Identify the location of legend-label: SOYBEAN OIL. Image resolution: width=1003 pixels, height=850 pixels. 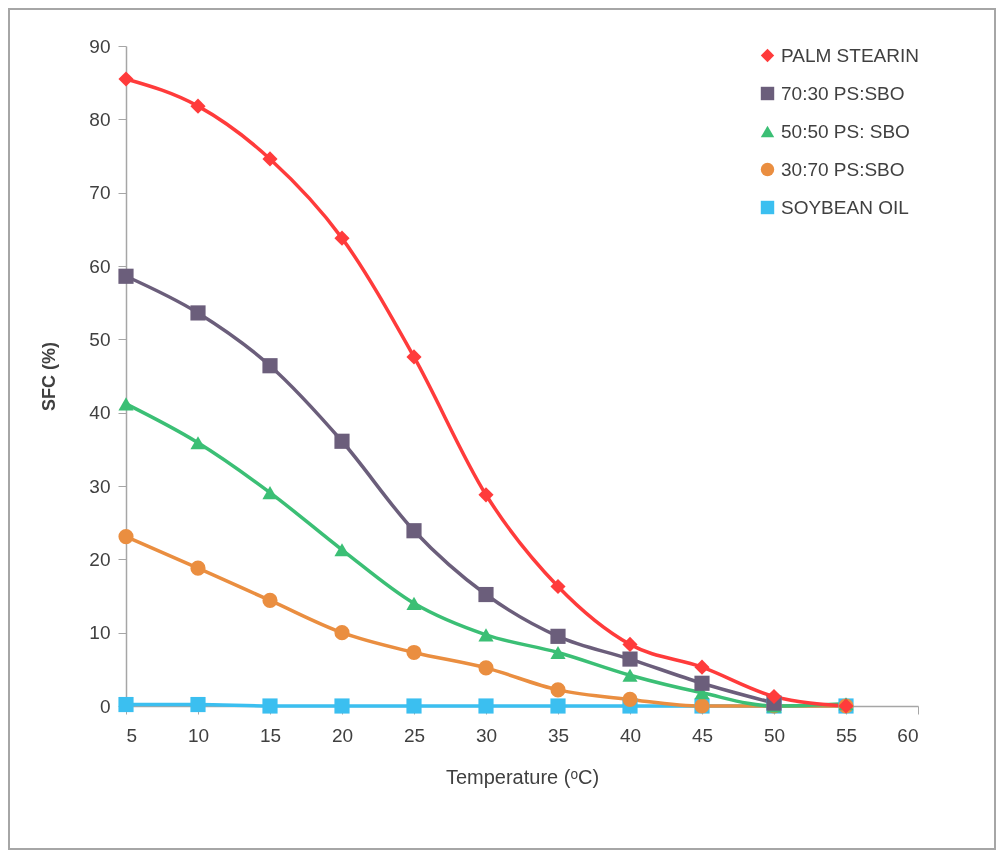
(845, 207).